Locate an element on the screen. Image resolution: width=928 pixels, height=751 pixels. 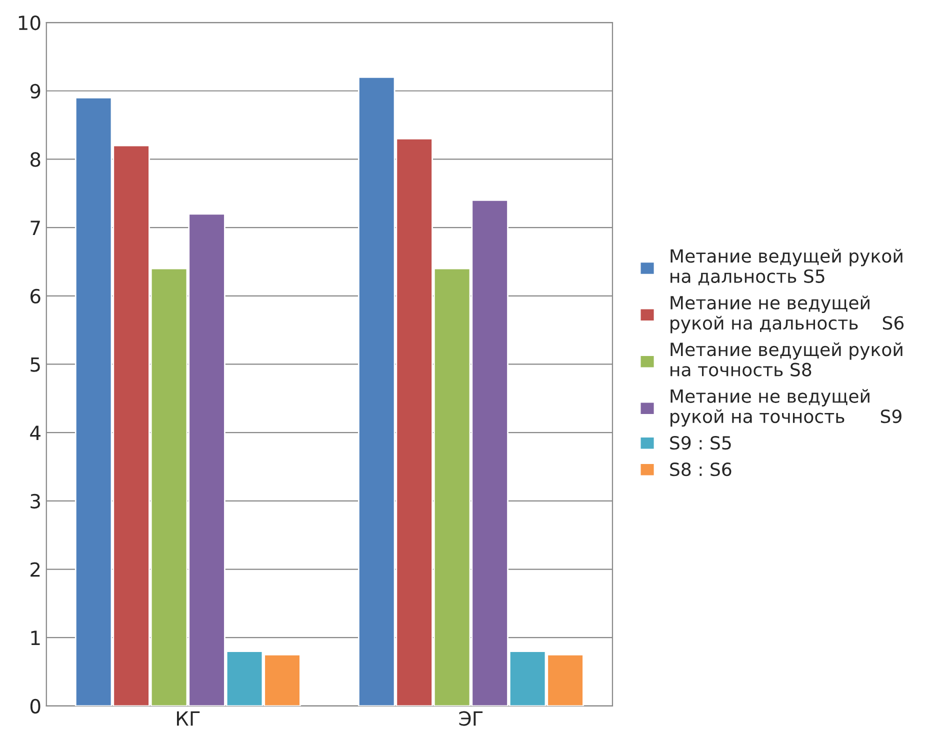
y-tick-label: 7 is located at coordinates (35, 227).